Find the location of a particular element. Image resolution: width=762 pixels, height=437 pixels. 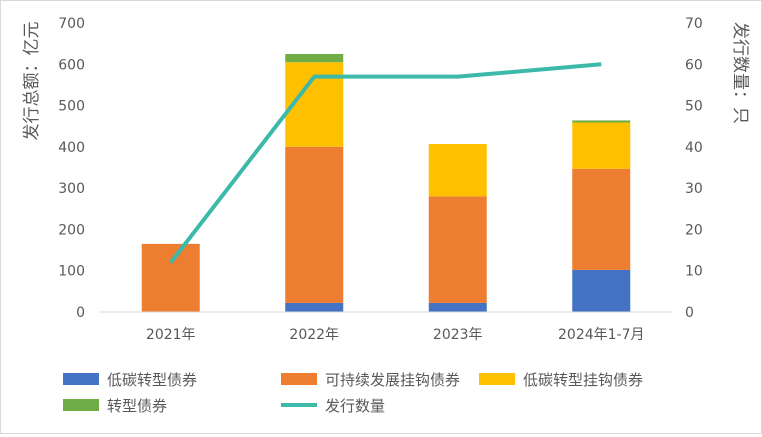

left-tick-label: 700 is located at coordinates (71, 24).